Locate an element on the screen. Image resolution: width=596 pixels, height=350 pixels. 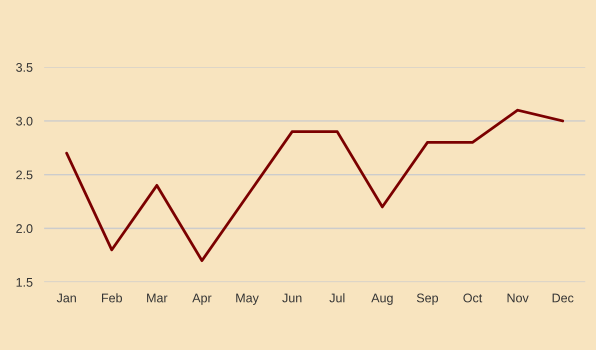
x-tick-label: May is located at coordinates (247, 299).